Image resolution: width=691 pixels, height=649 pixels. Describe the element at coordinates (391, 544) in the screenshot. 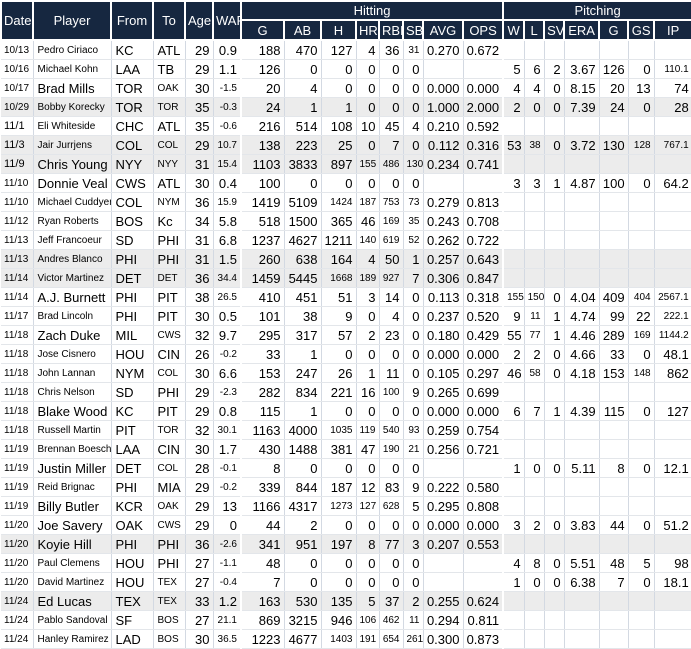

I see `cell-hitting-rbi: 77` at that location.